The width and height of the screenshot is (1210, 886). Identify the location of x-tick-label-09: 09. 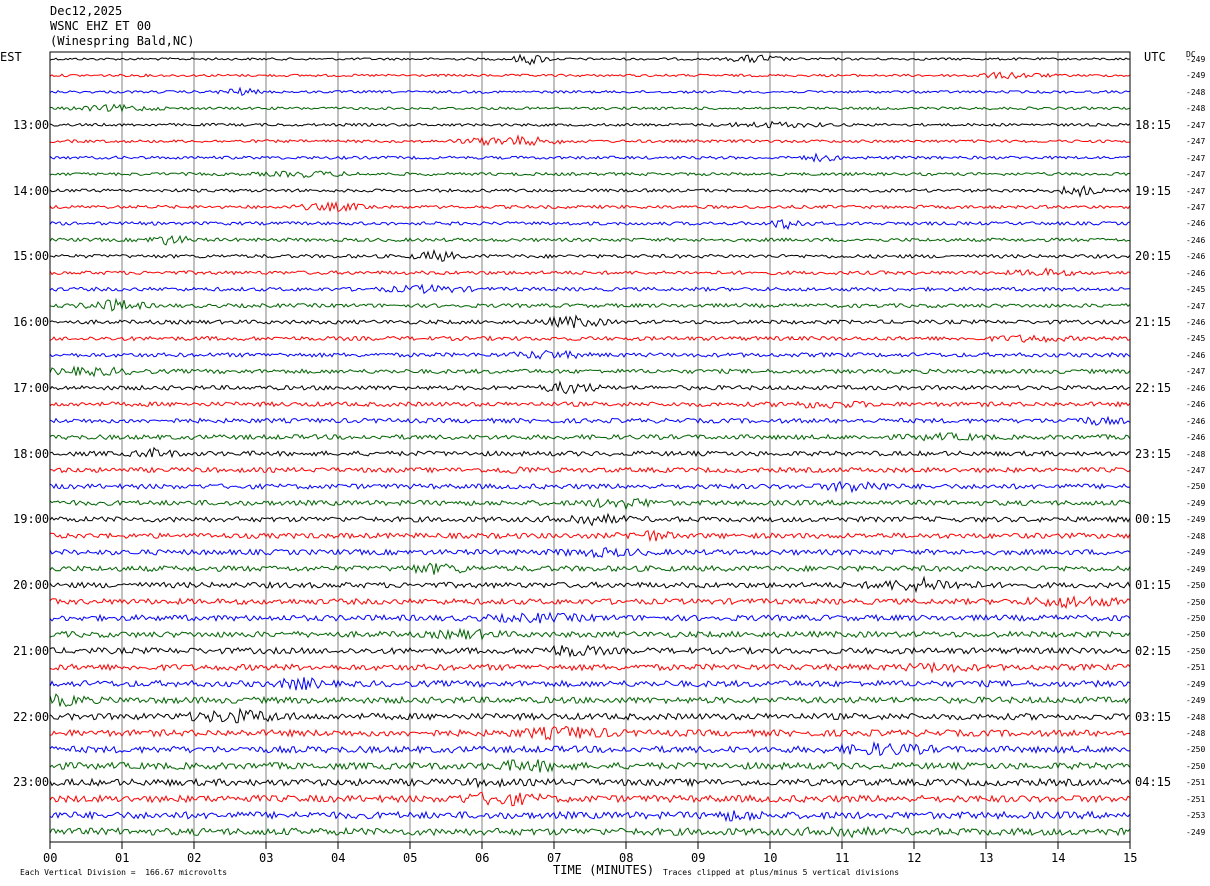
(698, 858).